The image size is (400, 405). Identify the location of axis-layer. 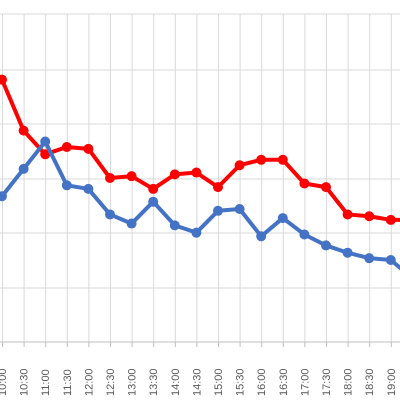
(200, 344).